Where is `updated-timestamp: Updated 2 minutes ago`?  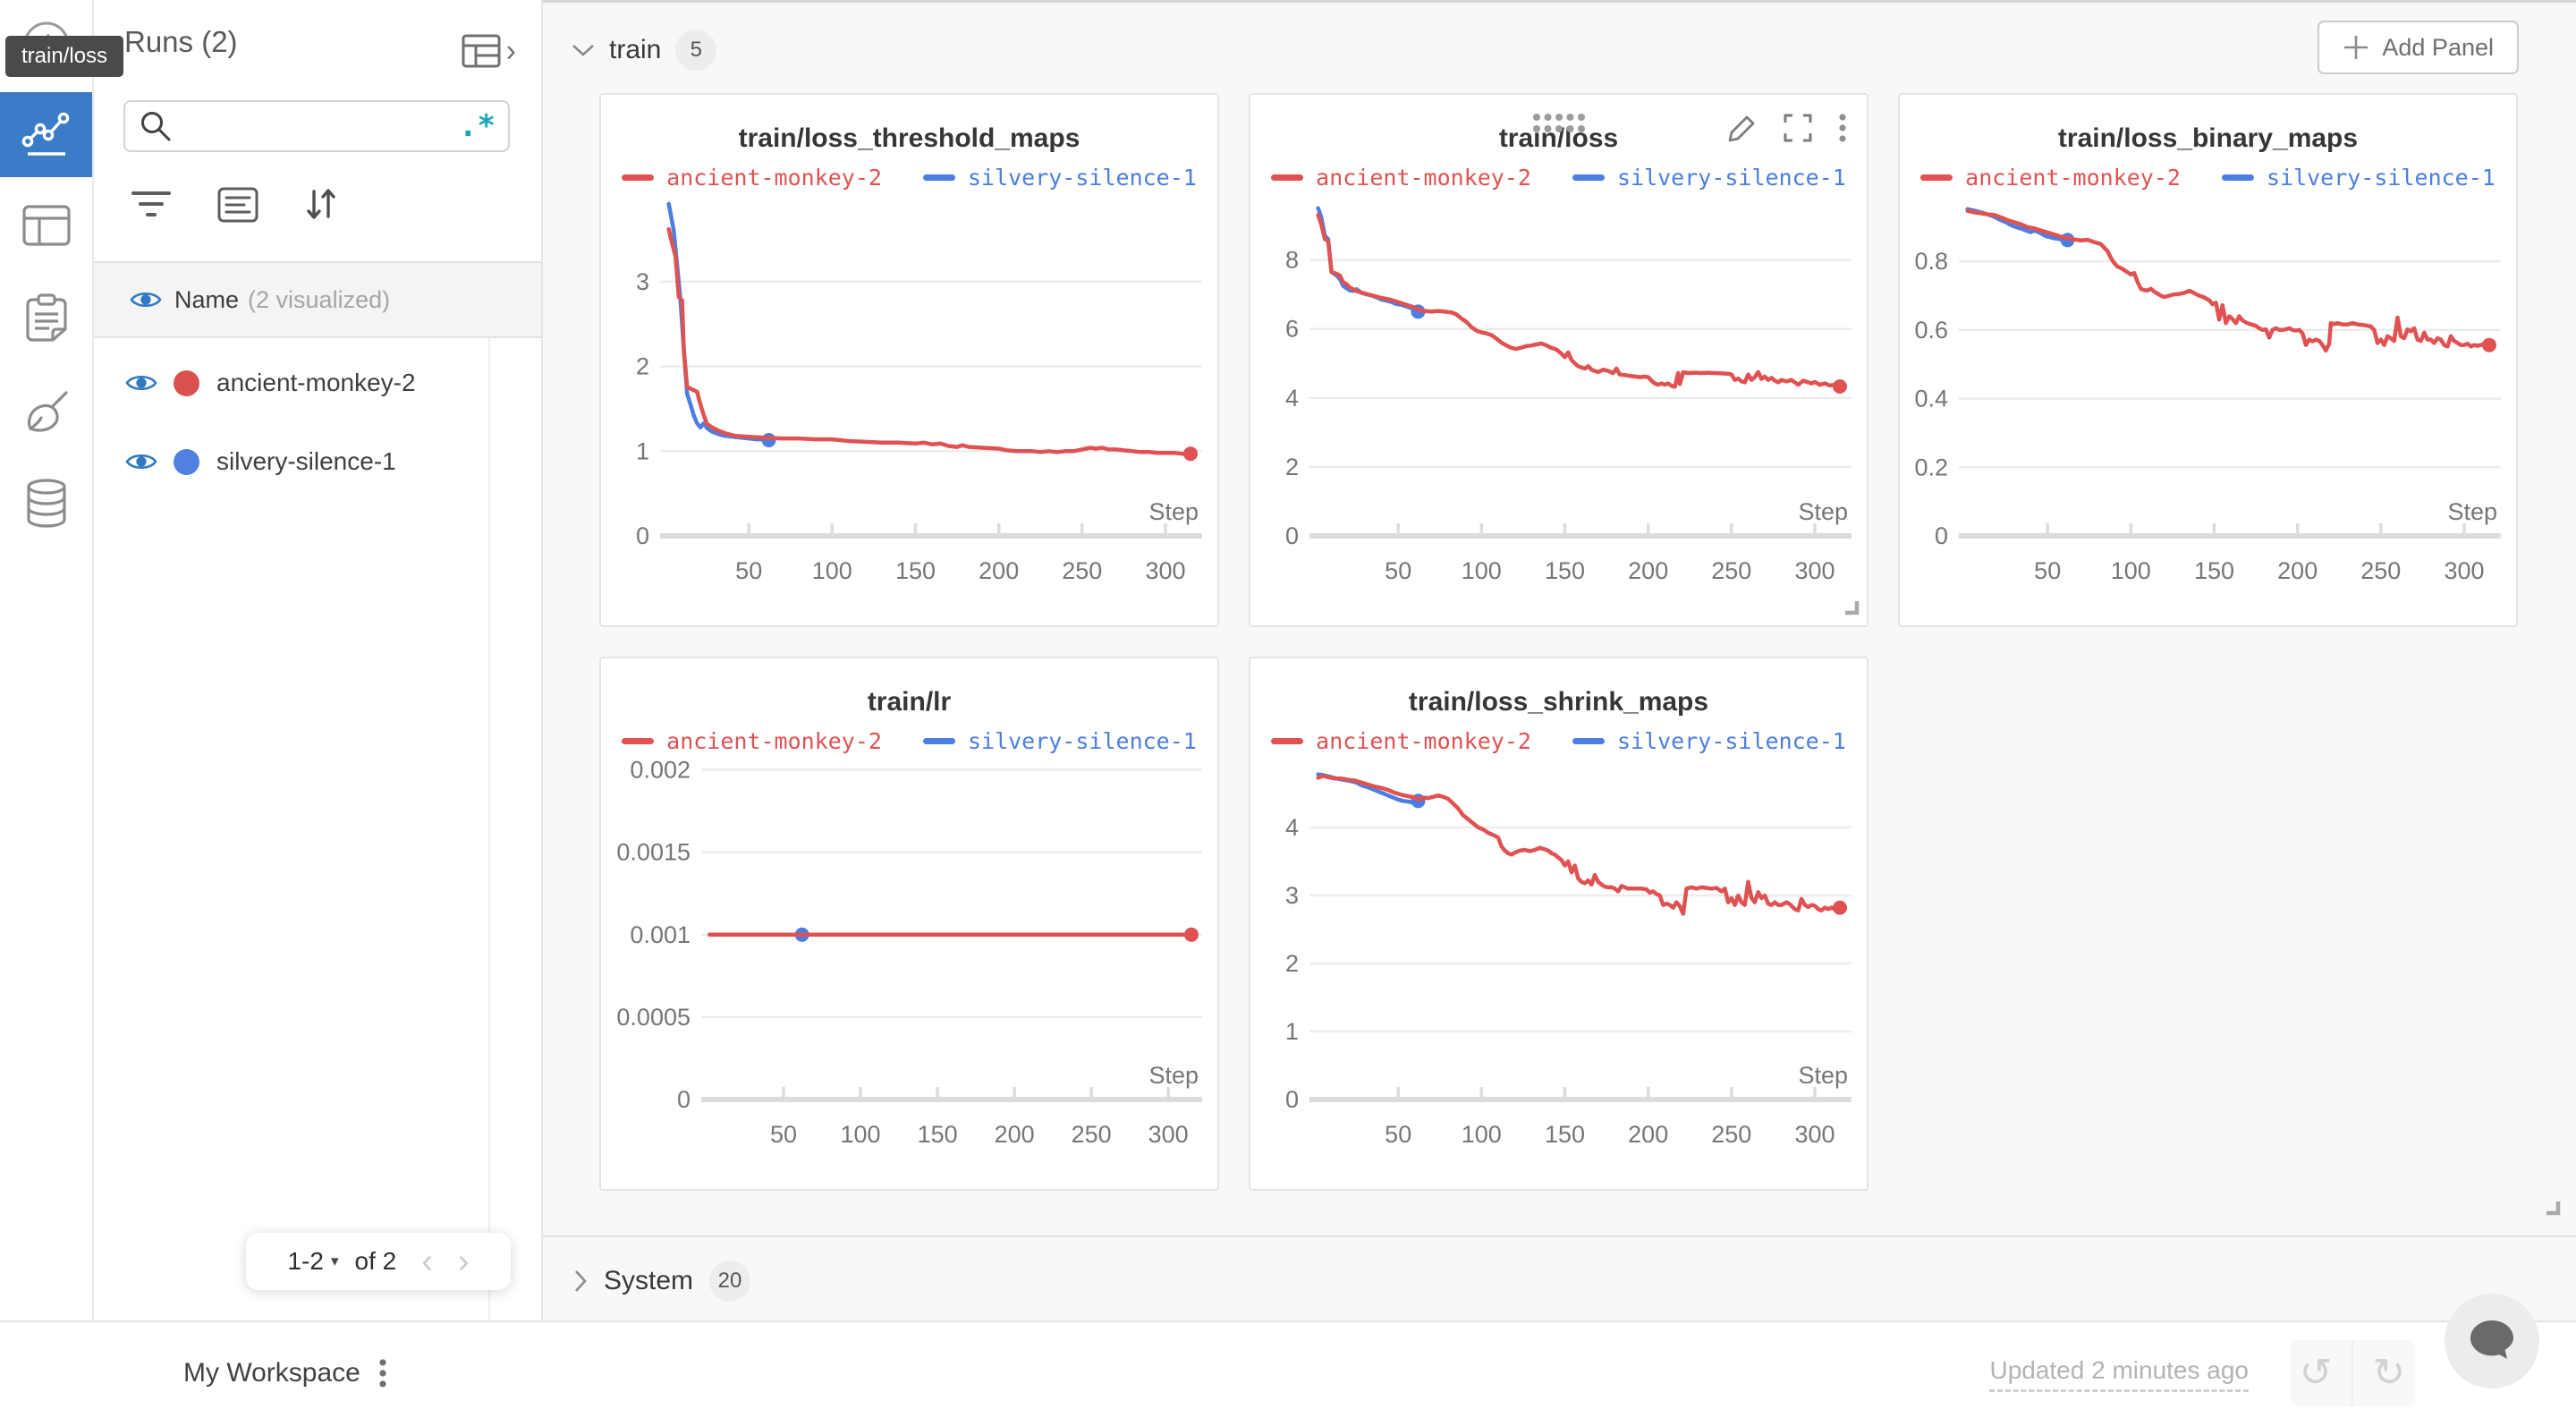 updated-timestamp: Updated 2 minutes ago is located at coordinates (2119, 1374).